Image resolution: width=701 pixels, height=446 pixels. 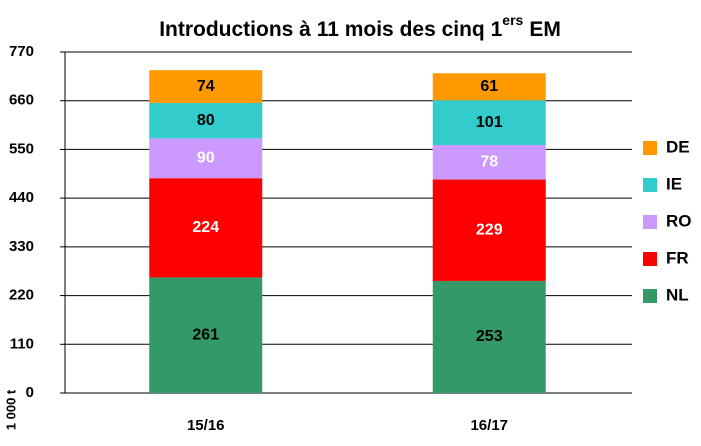 I want to click on data-label: 224, so click(x=205, y=227).